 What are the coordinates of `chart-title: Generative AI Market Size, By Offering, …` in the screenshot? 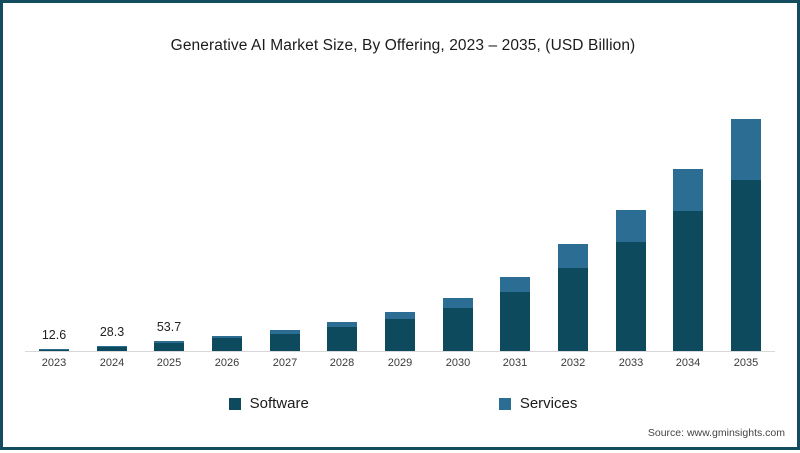 It's located at (403, 45).